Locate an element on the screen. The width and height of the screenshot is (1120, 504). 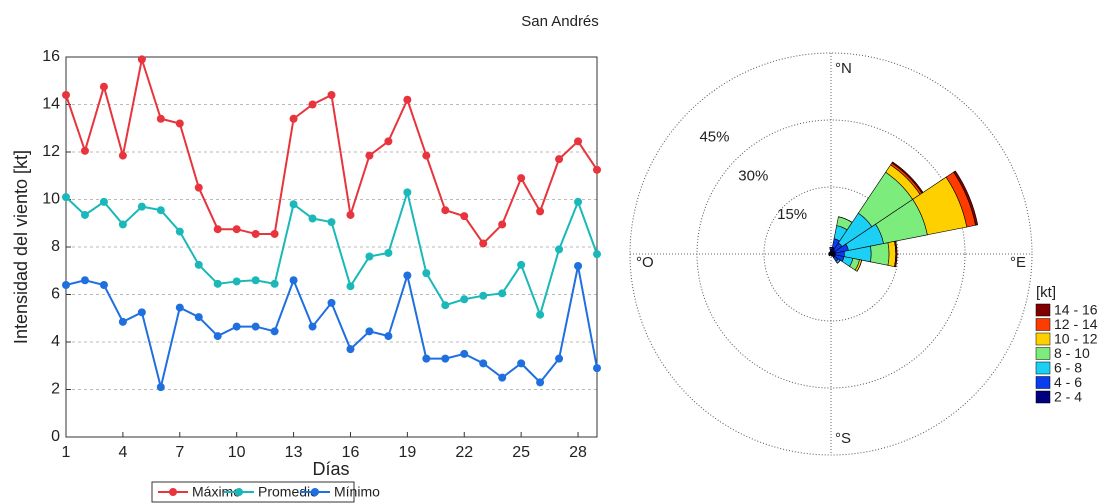
x-tick-label: 13 is located at coordinates (294, 452).